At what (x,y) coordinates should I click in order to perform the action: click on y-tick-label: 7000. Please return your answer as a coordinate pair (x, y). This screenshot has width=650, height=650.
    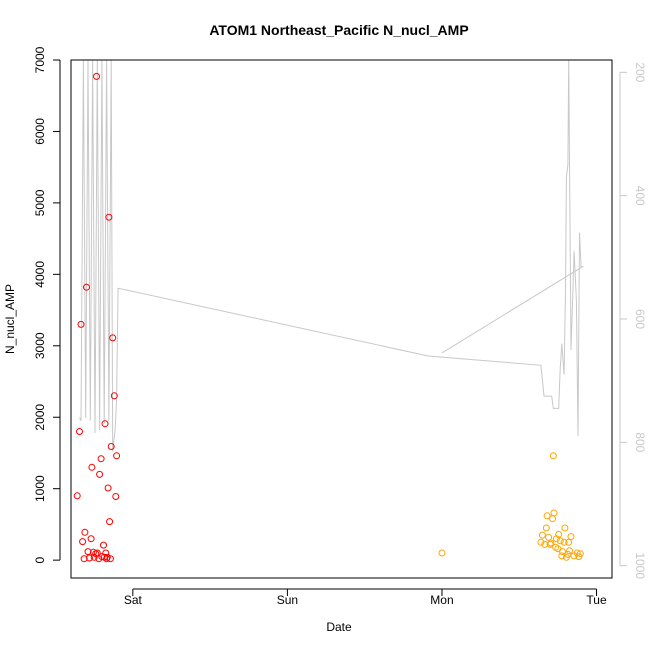
    Looking at the image, I should click on (40, 59).